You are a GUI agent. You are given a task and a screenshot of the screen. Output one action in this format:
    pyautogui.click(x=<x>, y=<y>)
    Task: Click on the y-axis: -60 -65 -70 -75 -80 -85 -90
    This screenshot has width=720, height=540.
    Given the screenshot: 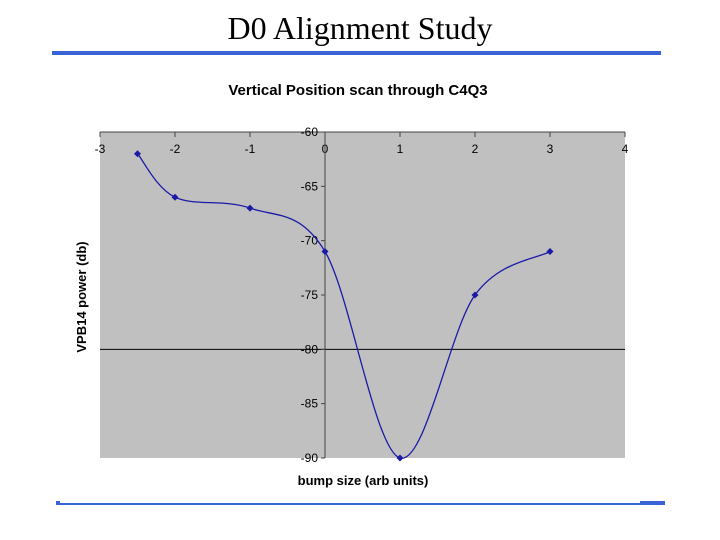 What is the action you would take?
    pyautogui.click(x=313, y=295)
    